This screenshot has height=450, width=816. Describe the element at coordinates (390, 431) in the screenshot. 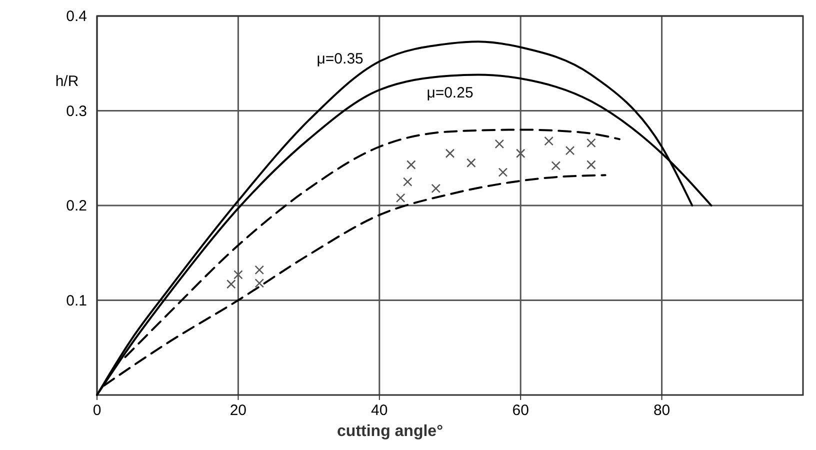

I see `x-axis-title: cutting angle°` at that location.